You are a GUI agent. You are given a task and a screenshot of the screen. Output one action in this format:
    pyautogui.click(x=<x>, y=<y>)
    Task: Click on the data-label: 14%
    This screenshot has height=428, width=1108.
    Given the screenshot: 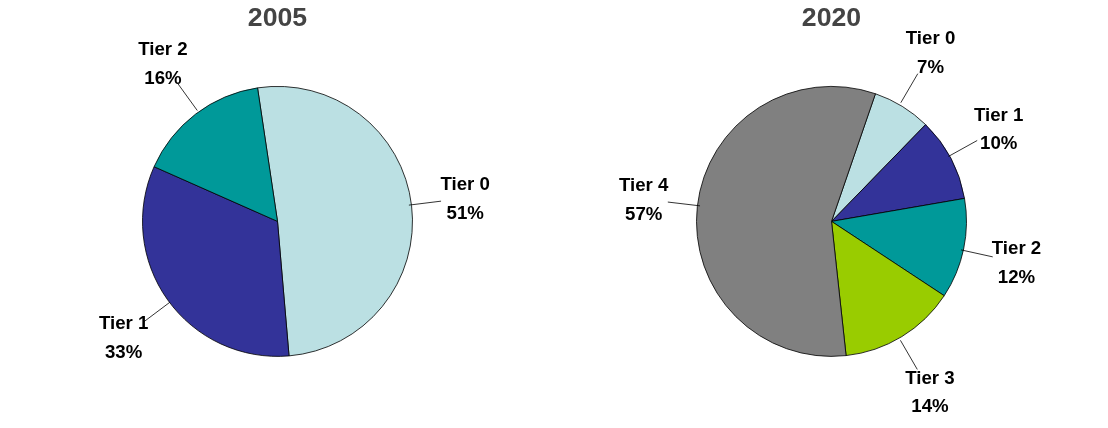 What is the action you would take?
    pyautogui.click(x=930, y=406)
    